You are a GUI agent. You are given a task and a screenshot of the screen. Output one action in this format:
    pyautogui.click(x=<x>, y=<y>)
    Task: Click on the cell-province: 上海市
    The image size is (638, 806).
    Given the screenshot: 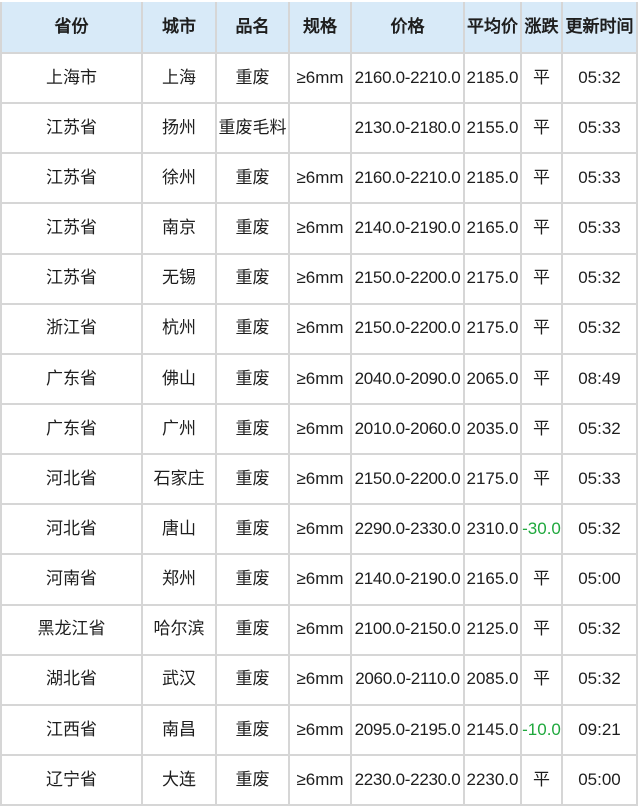 What is the action you would take?
    pyautogui.click(x=72, y=78)
    